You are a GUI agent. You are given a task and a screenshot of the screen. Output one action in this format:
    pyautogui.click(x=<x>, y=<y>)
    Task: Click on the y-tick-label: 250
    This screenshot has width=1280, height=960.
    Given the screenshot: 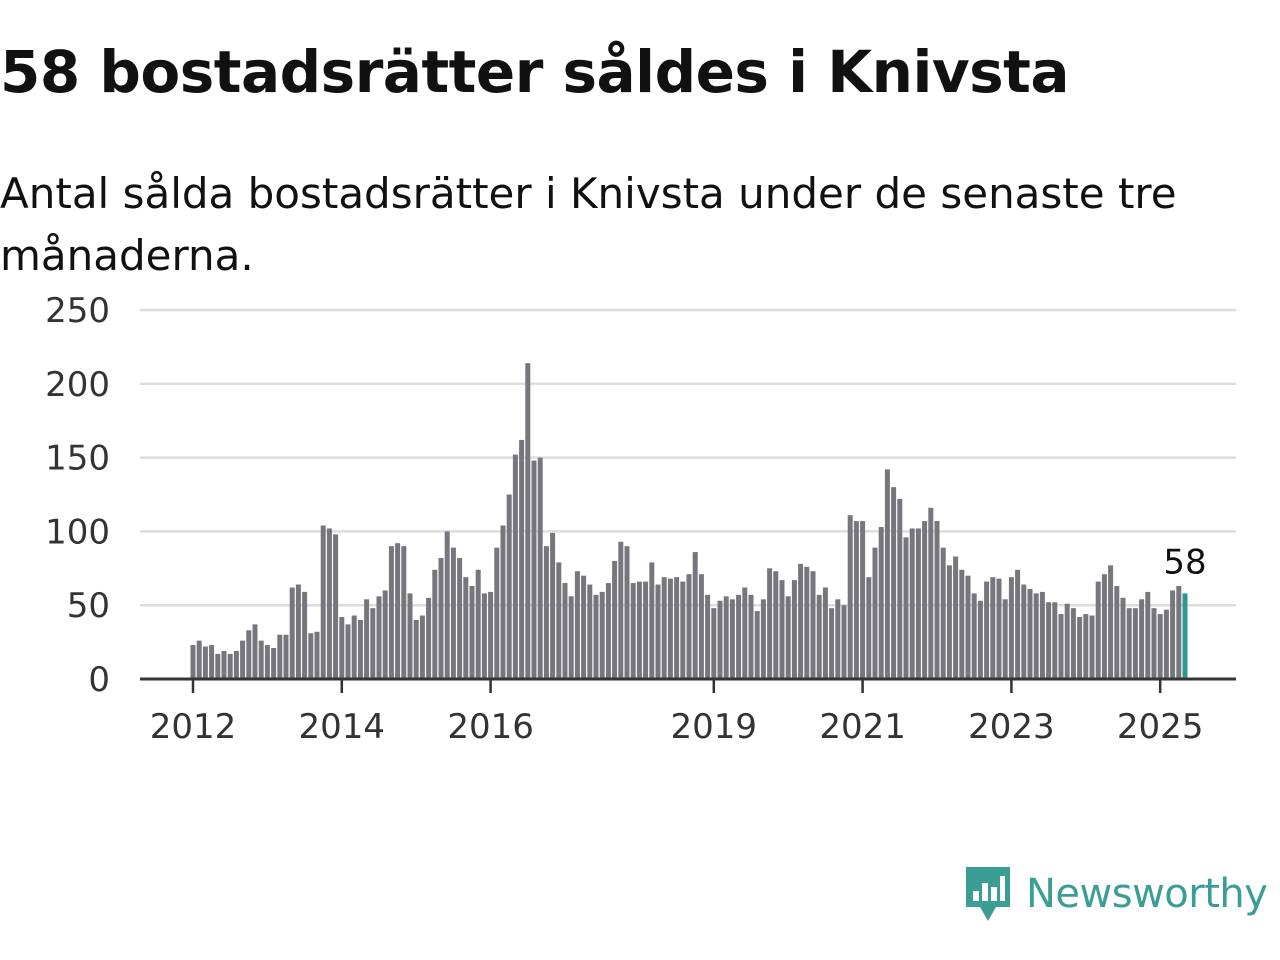 What is the action you would take?
    pyautogui.click(x=77, y=311)
    